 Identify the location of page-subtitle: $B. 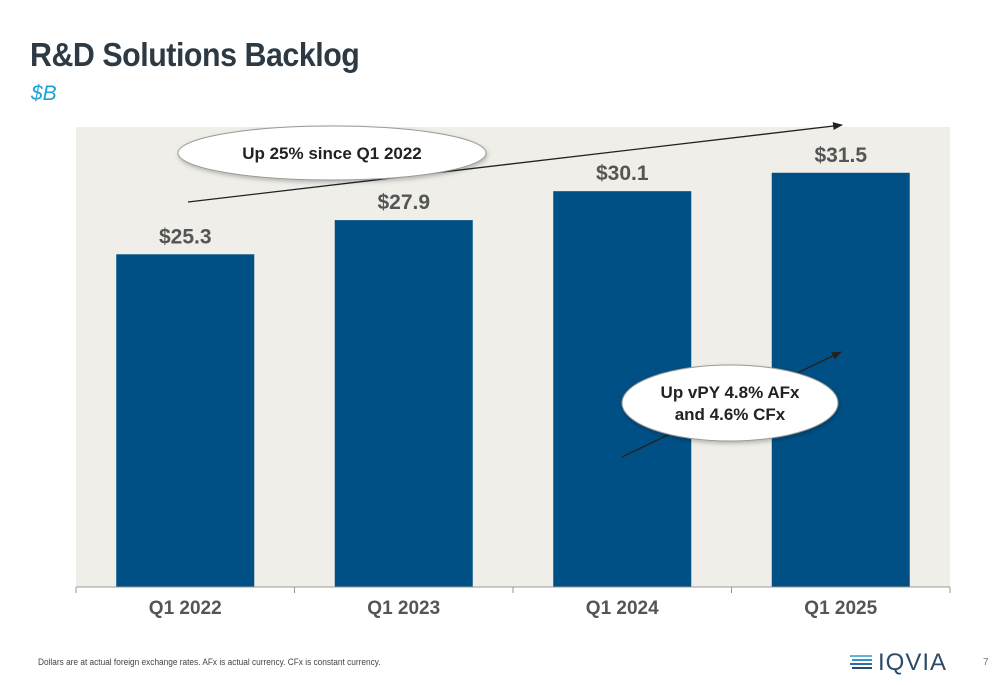
(44, 93).